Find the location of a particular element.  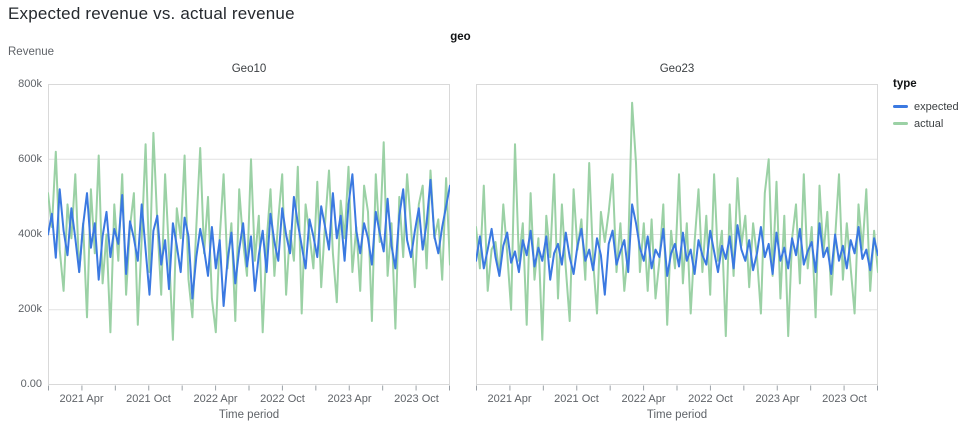

legend-item-expected: expected is located at coordinates (925, 106).